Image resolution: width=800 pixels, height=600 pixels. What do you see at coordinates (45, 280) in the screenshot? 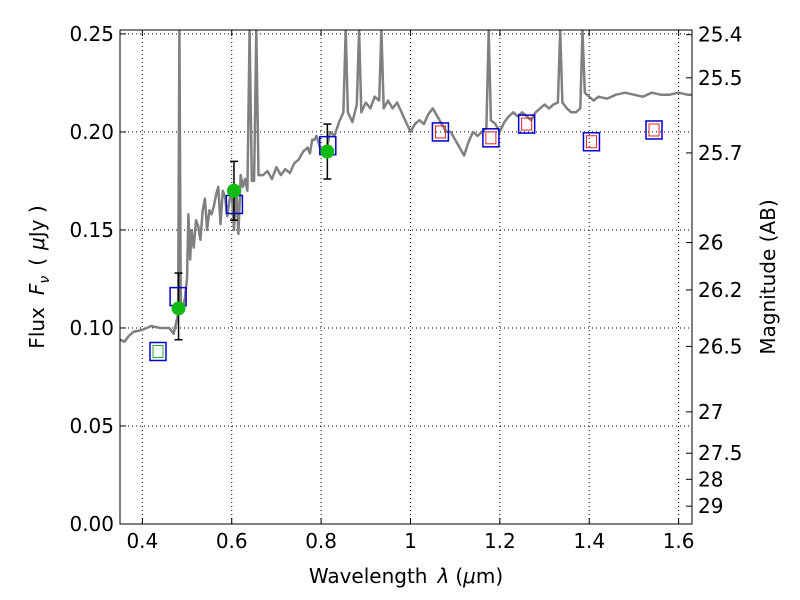
I see `y-axis-label-subscript: ν` at bounding box center [45, 280].